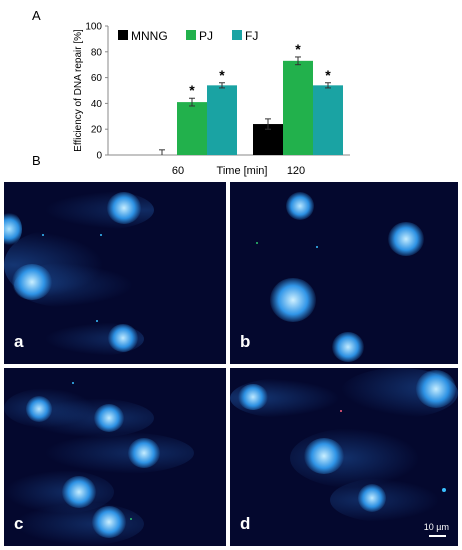 The height and width of the screenshot is (550, 462). Describe the element at coordinates (97, 52) in the screenshot. I see `y-tick-label: 80` at that location.